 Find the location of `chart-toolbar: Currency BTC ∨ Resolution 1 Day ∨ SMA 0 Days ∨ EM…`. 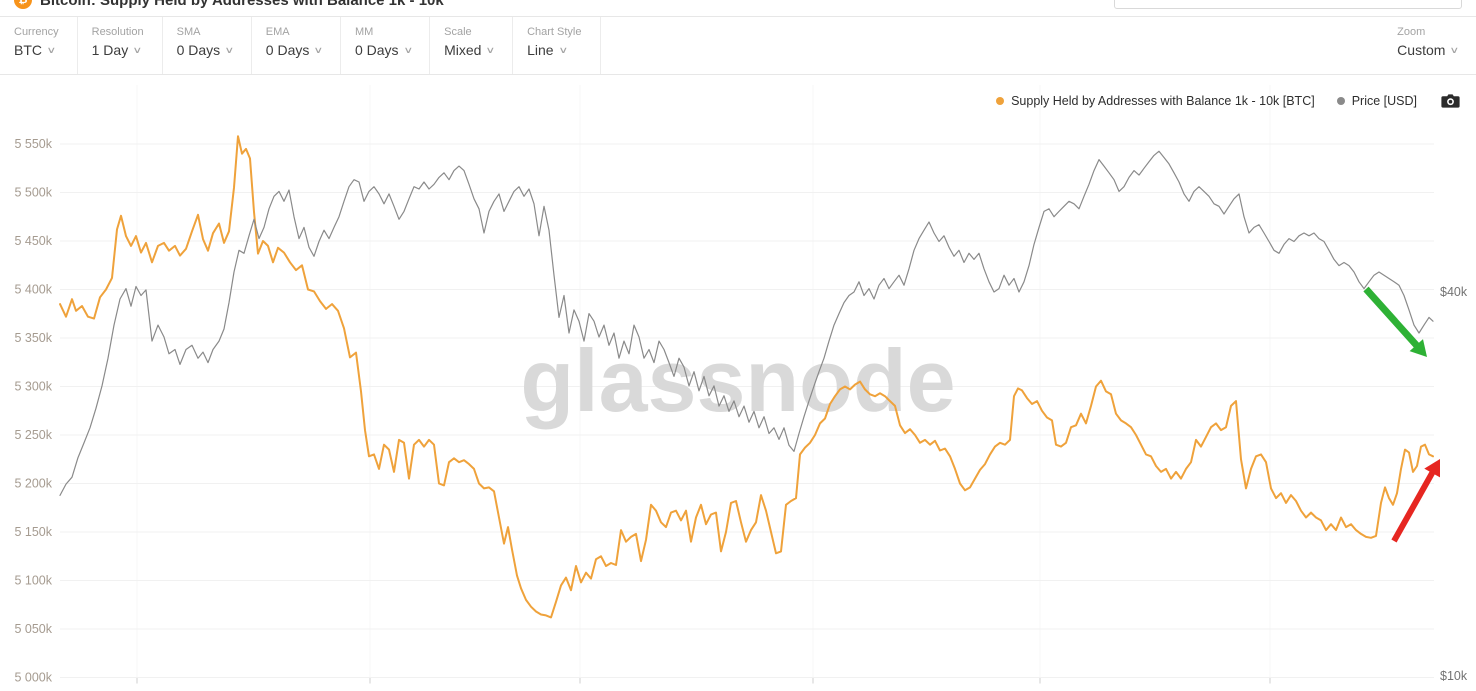

chart-toolbar: Currency BTC ∨ Resolution 1 Day ∨ SMA 0 Days ∨ EM… is located at coordinates (738, 46).